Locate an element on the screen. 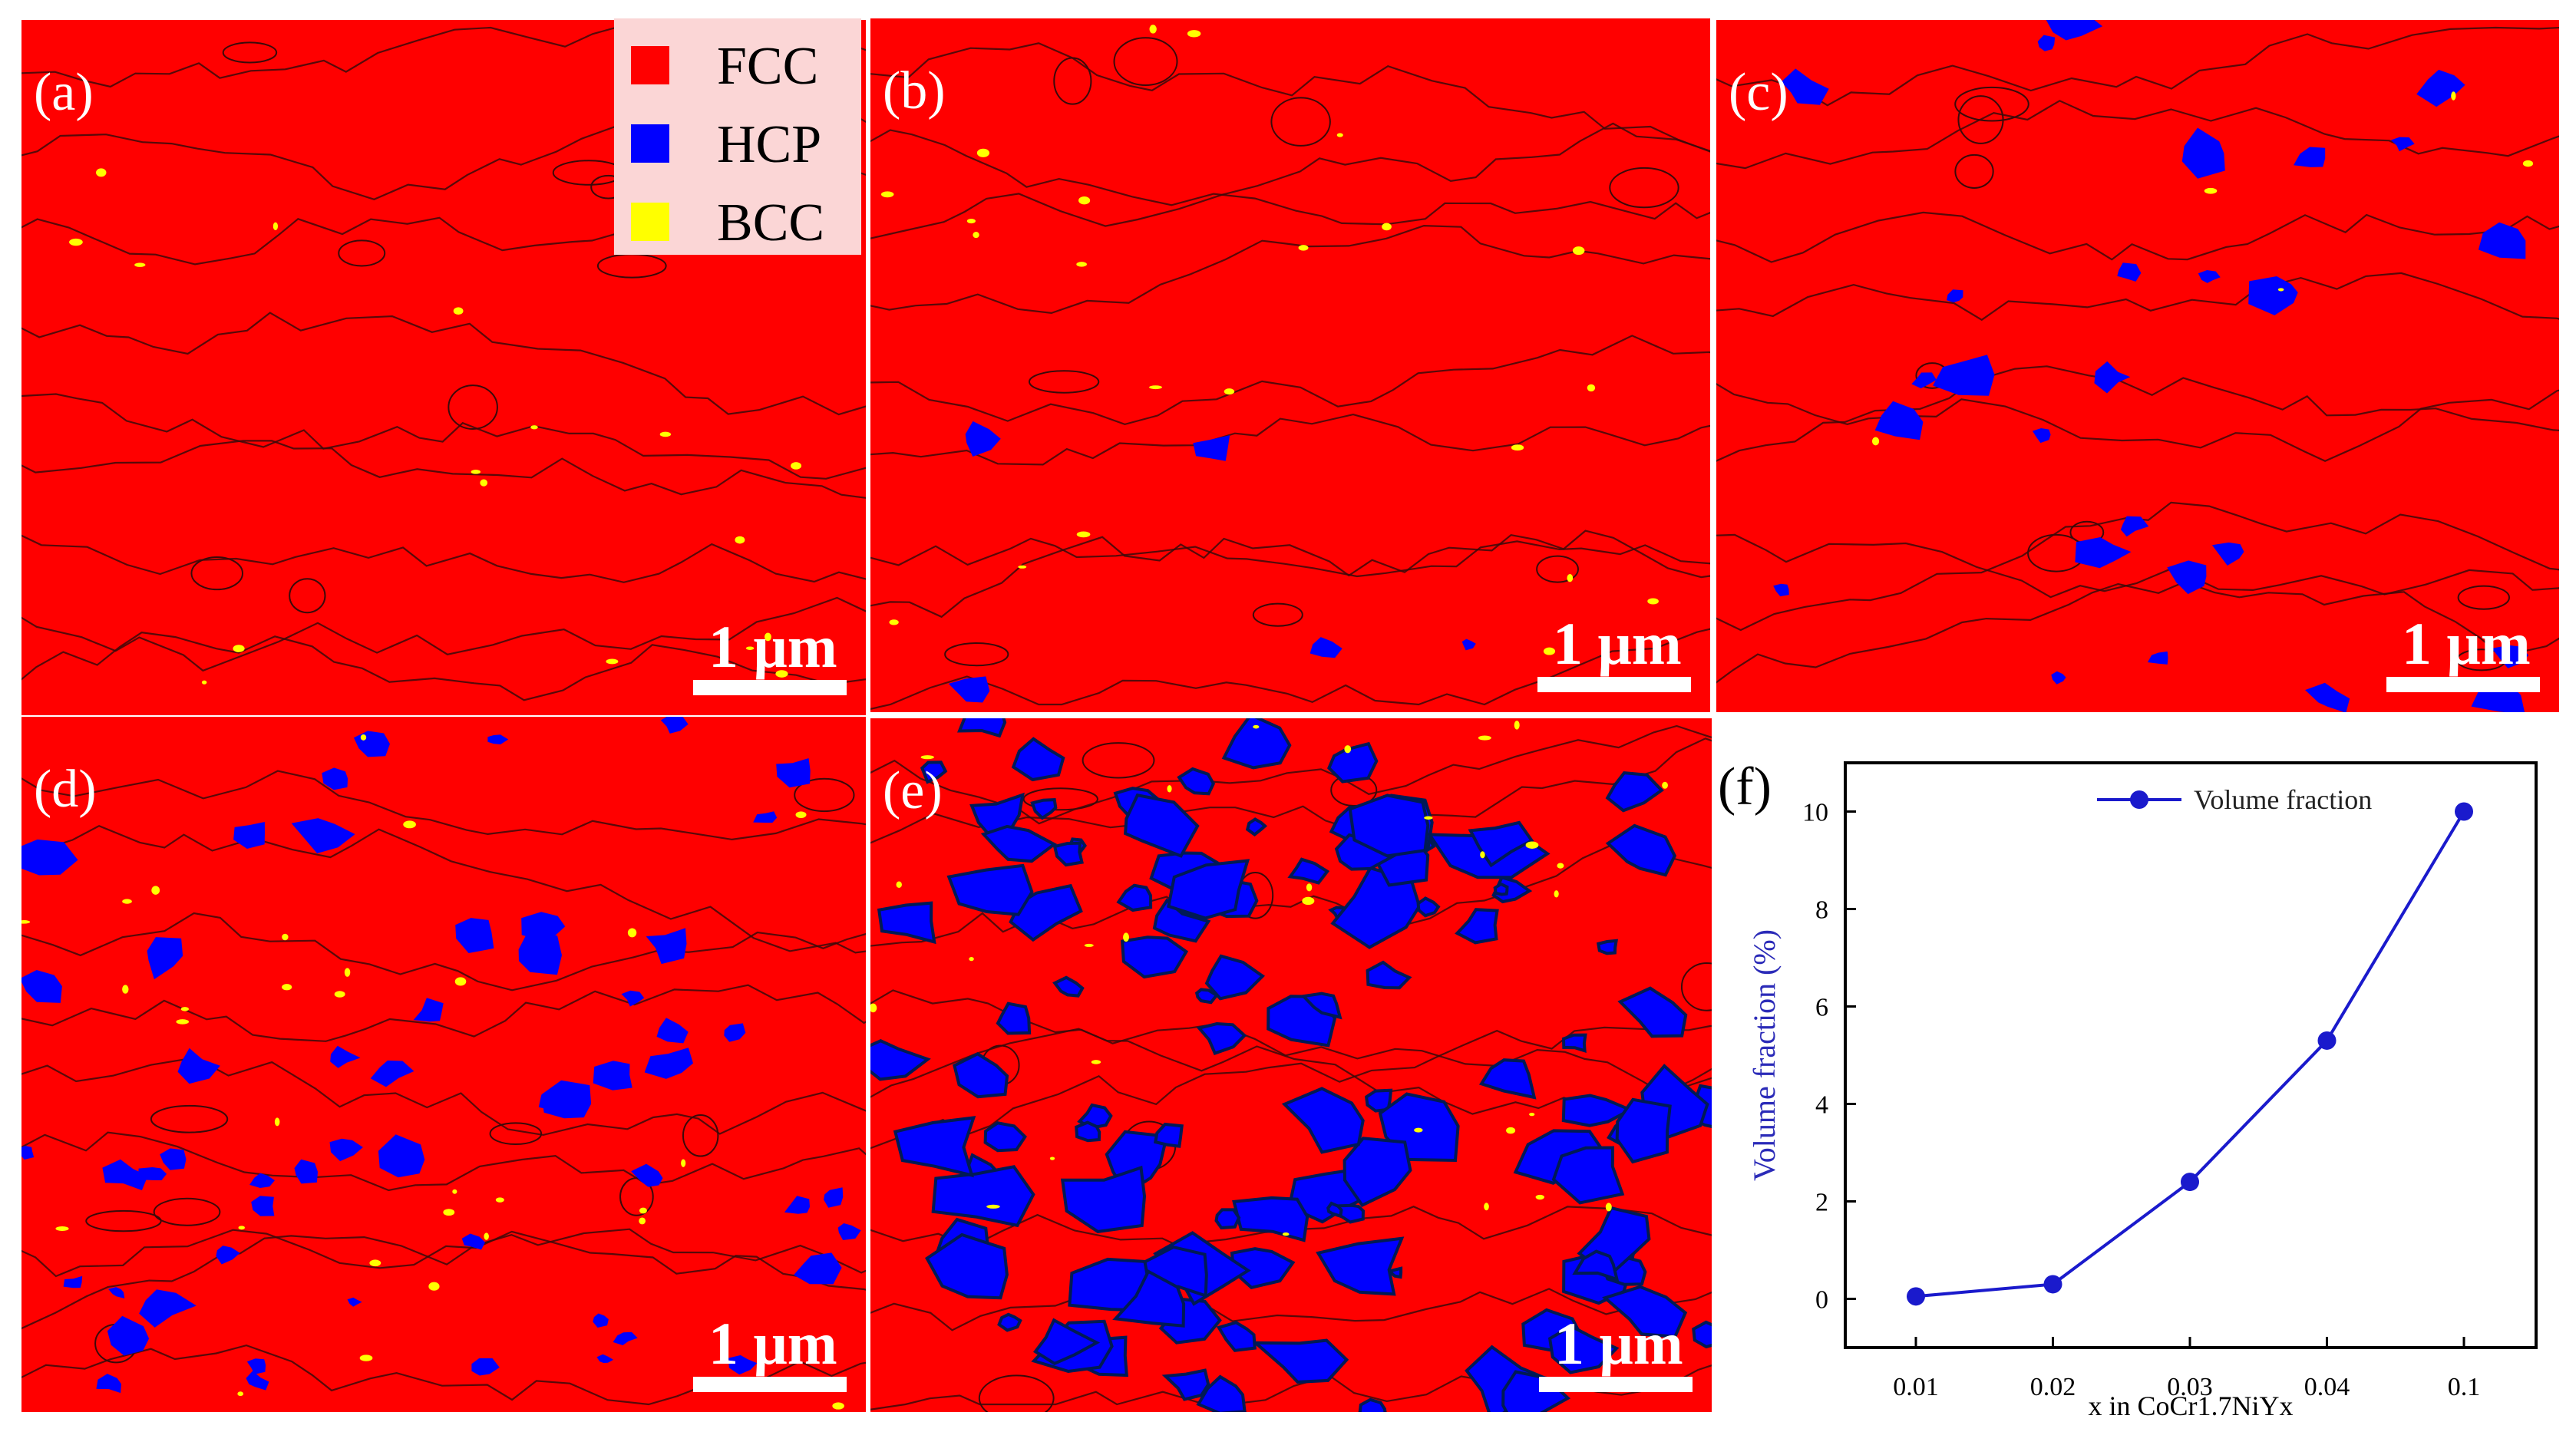 This screenshot has height=1432, width=2576. panel-label-a: (a) is located at coordinates (64, 92).